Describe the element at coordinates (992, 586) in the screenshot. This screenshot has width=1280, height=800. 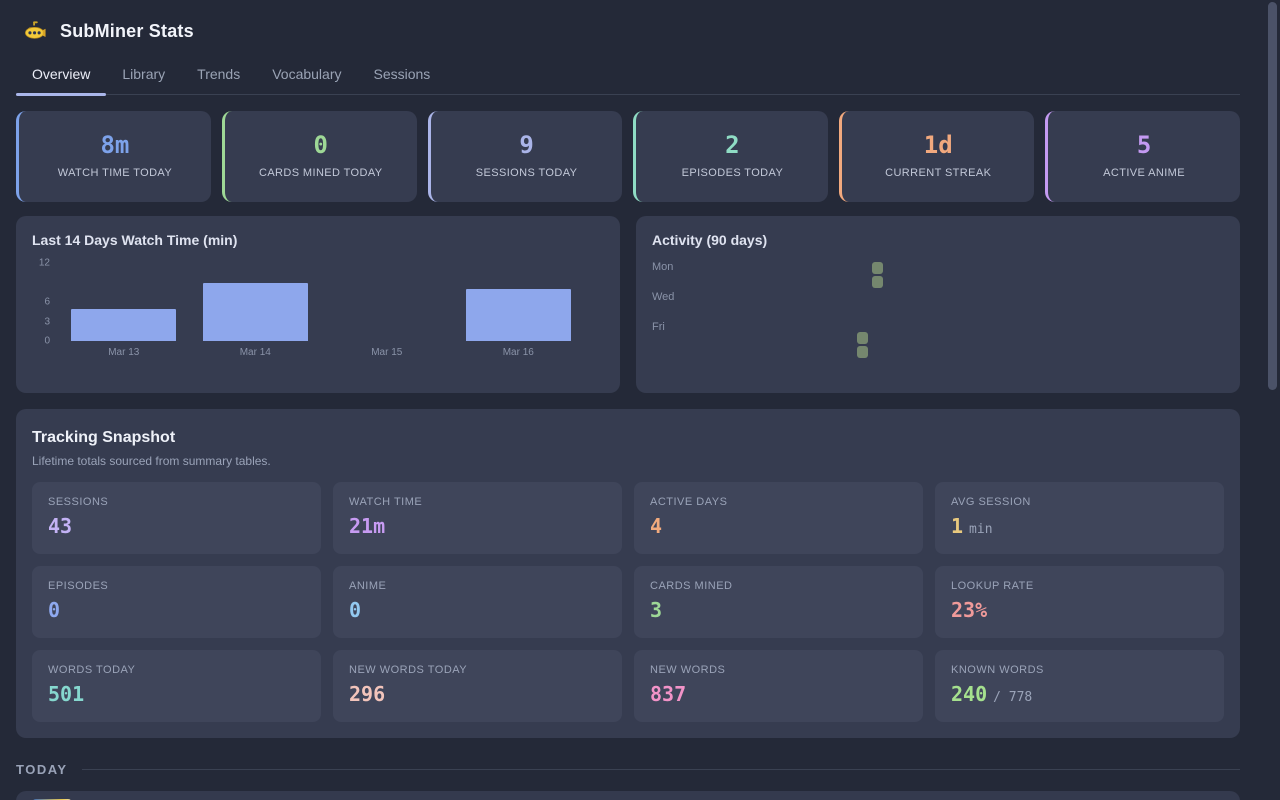
I see `tile-label: LOOKUP RATE` at that location.